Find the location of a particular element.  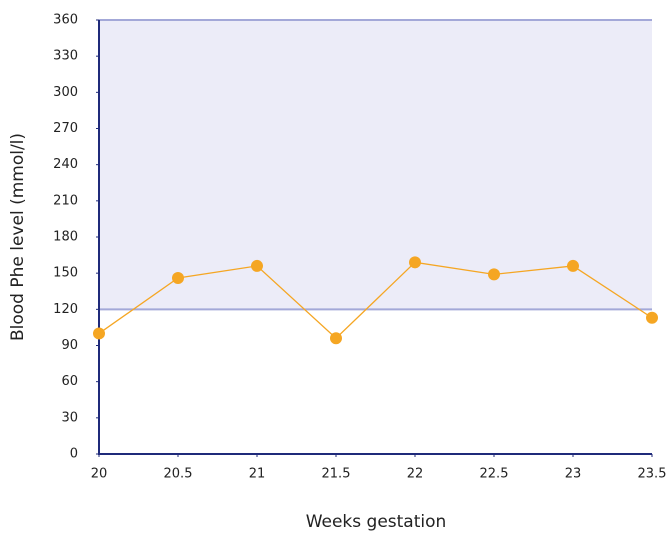

y-tick-label: 240 is located at coordinates (65, 164).